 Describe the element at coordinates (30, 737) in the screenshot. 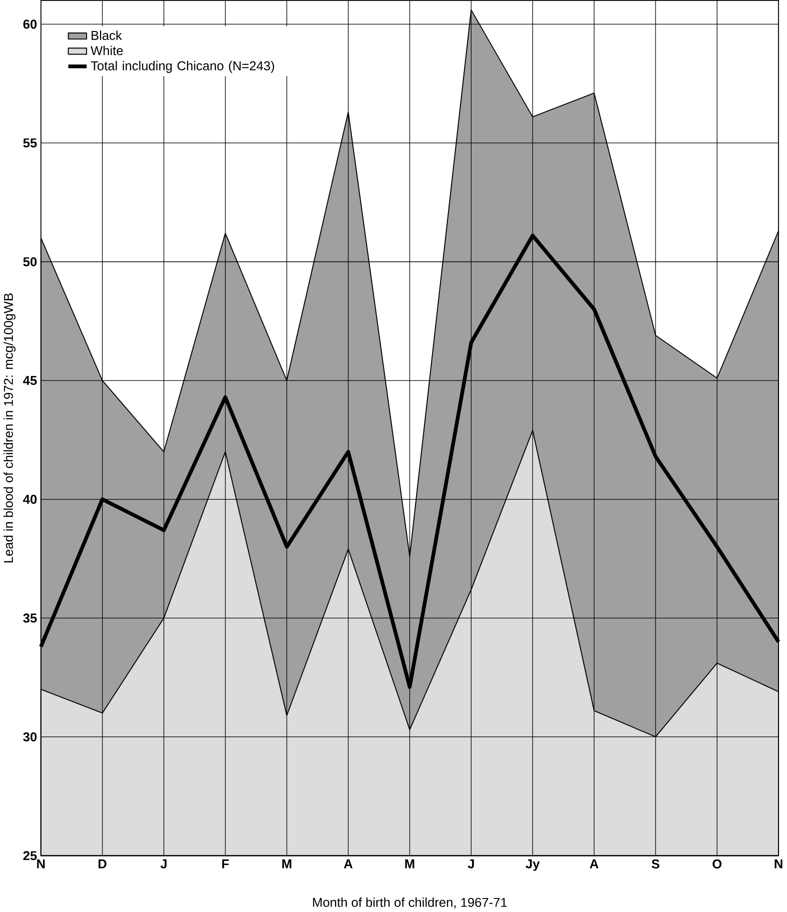

I see `y-tick-label: 30` at that location.